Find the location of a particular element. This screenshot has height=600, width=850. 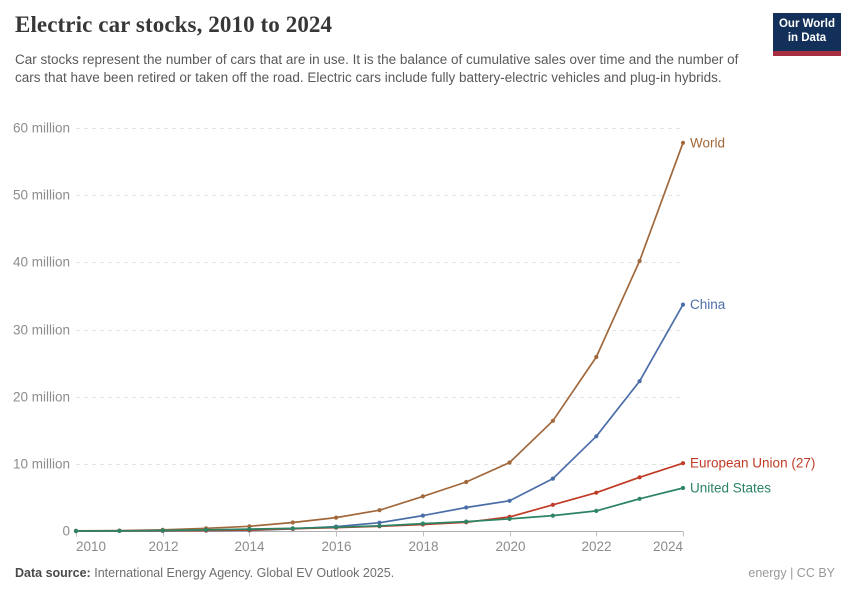

x-axis-label-2010: 2010 is located at coordinates (91, 546).